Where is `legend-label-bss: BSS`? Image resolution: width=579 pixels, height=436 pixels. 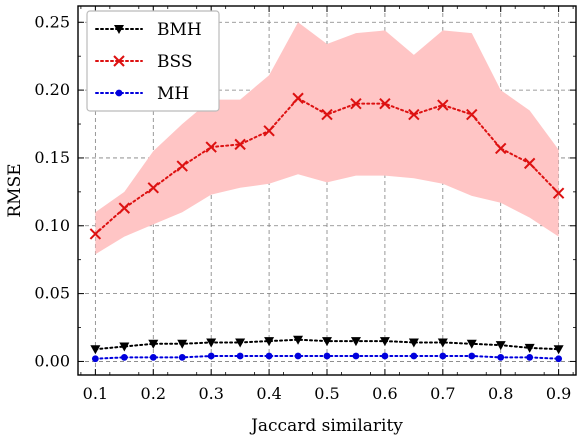 legend-label-bss: BSS is located at coordinates (175, 62).